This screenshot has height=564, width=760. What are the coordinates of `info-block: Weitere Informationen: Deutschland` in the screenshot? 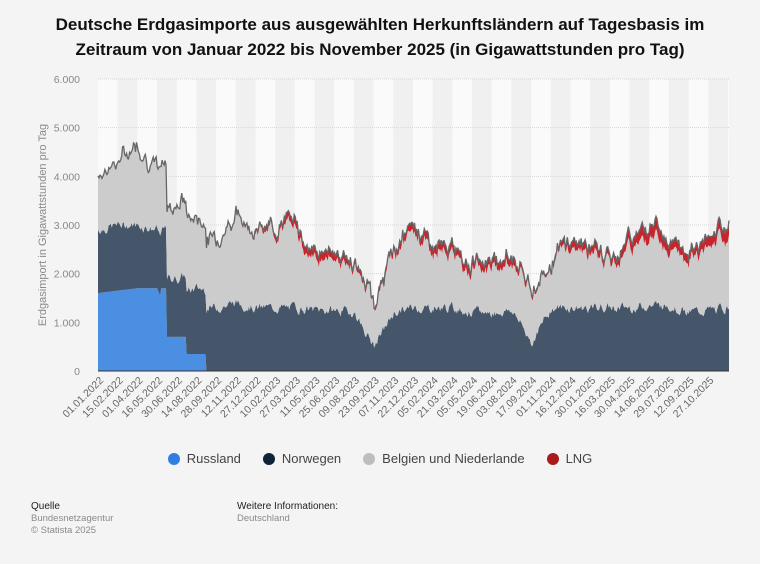 It's located at (287, 513).